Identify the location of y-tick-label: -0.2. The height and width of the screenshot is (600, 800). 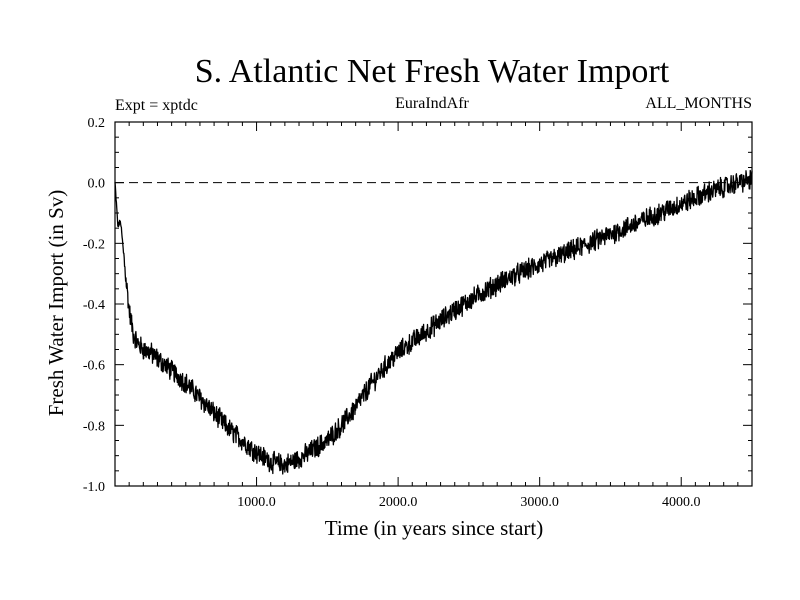
(94, 244).